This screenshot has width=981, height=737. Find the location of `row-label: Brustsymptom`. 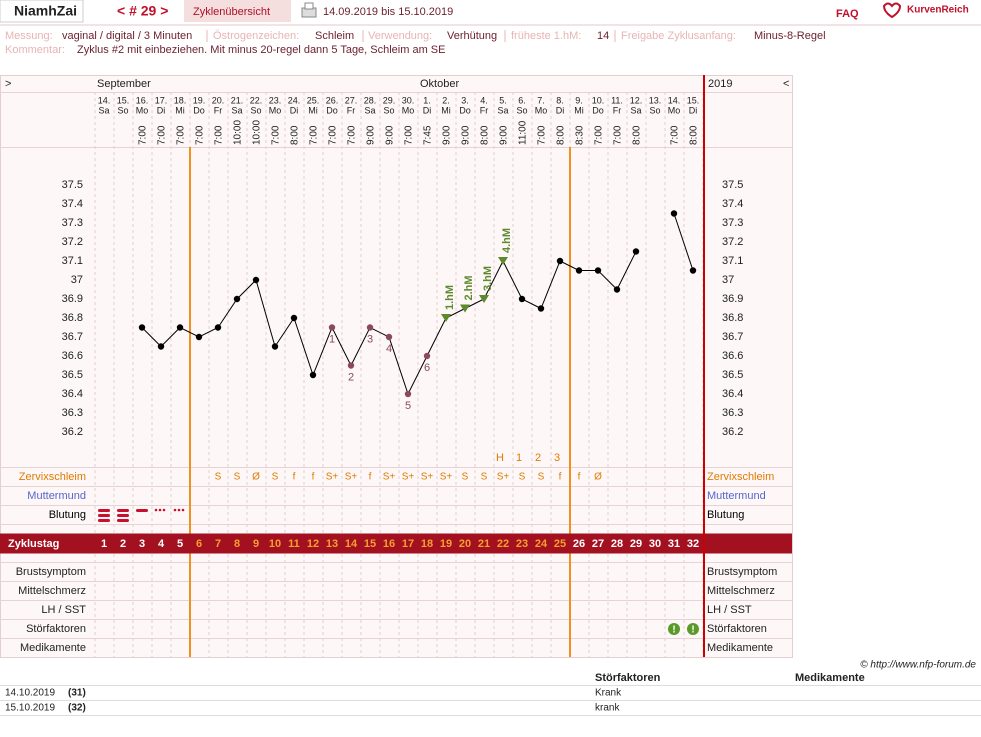

row-label: Brustsymptom is located at coordinates (51, 572).